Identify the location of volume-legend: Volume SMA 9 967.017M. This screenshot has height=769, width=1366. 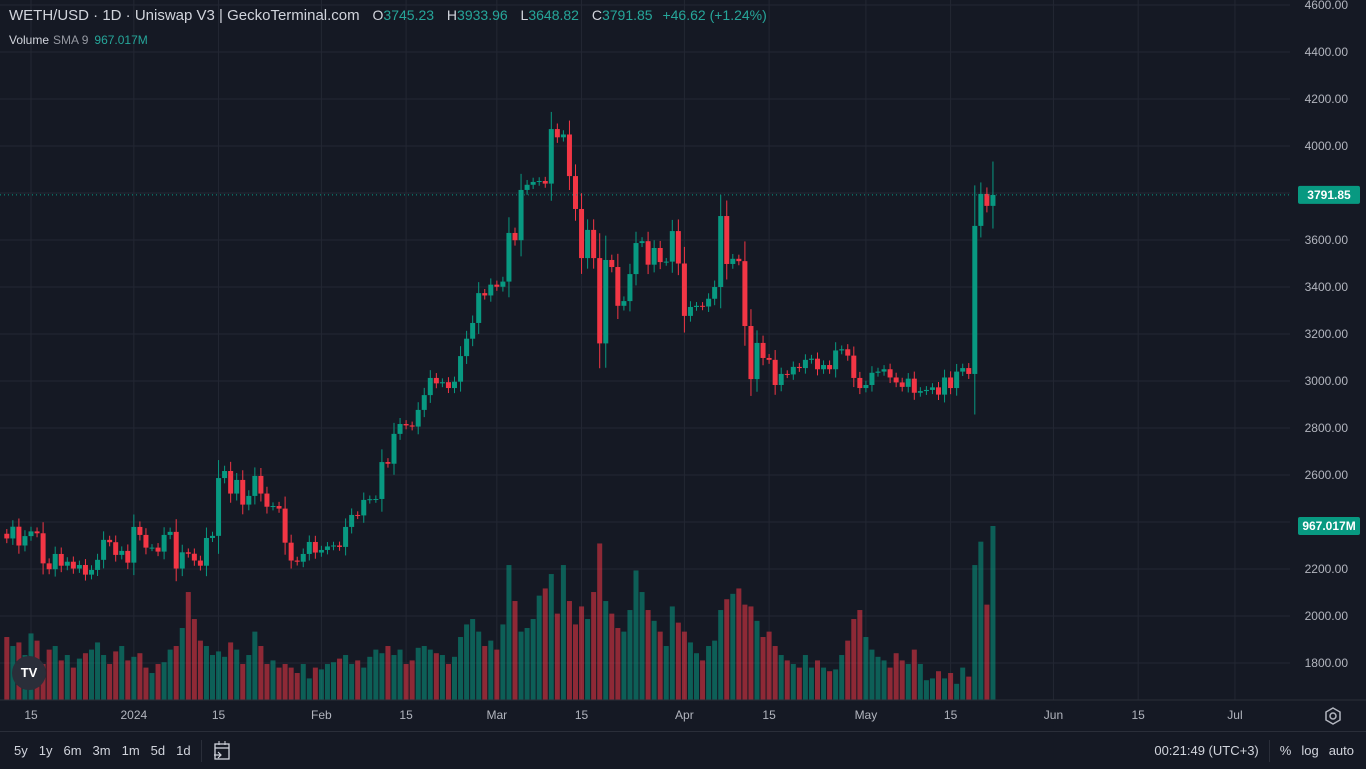
(78, 40).